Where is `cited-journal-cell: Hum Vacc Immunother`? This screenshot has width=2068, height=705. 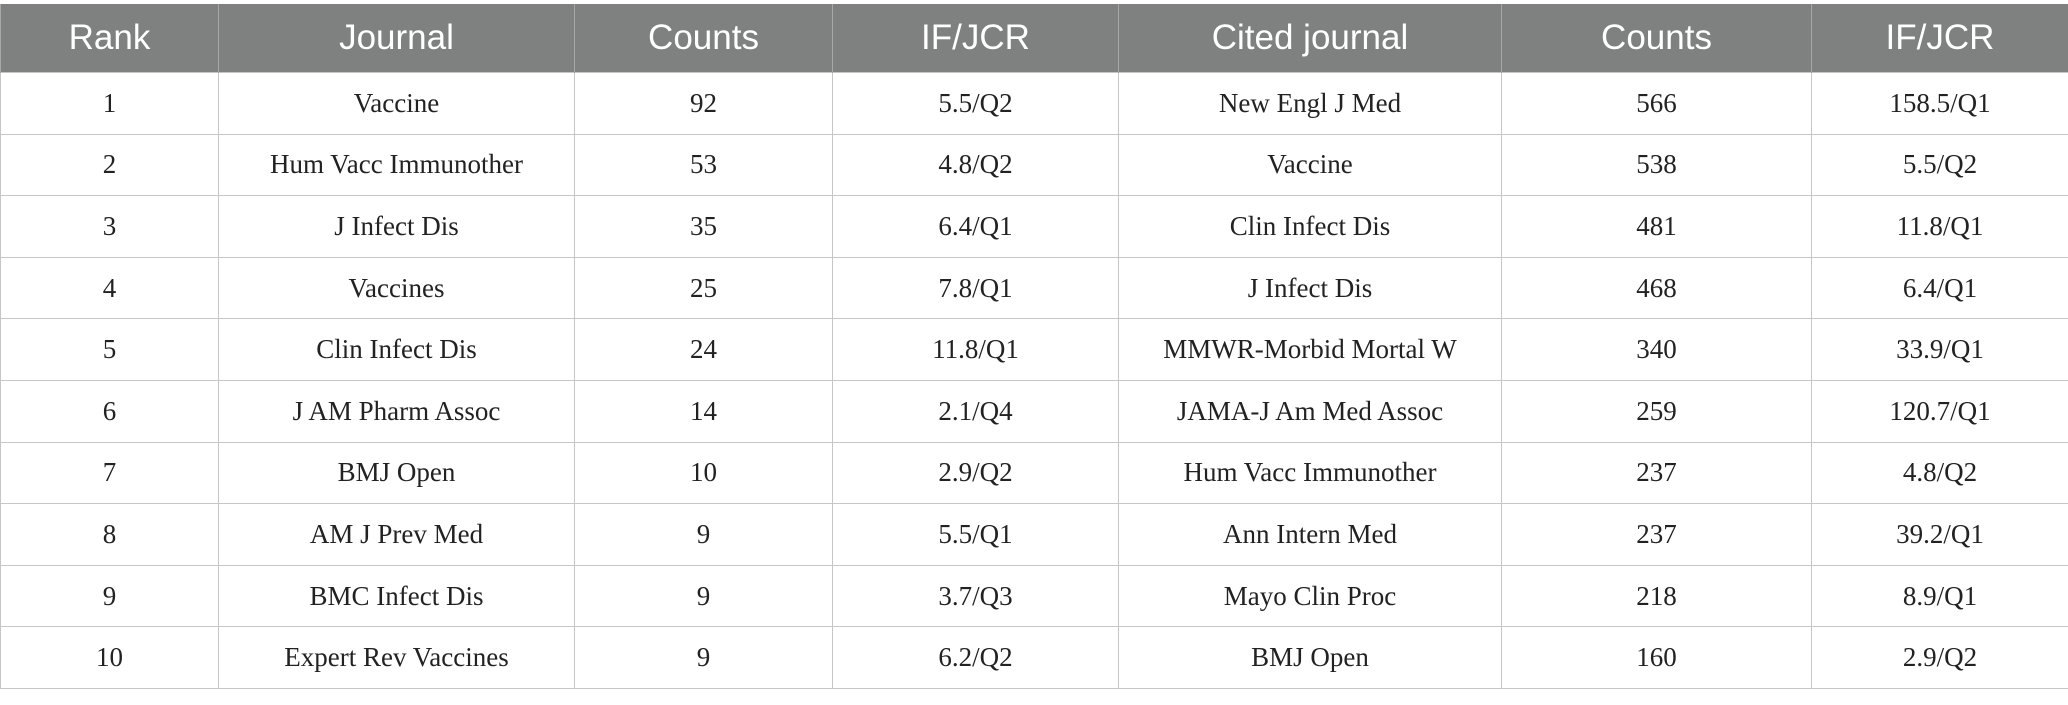 cited-journal-cell: Hum Vacc Immunother is located at coordinates (1310, 473).